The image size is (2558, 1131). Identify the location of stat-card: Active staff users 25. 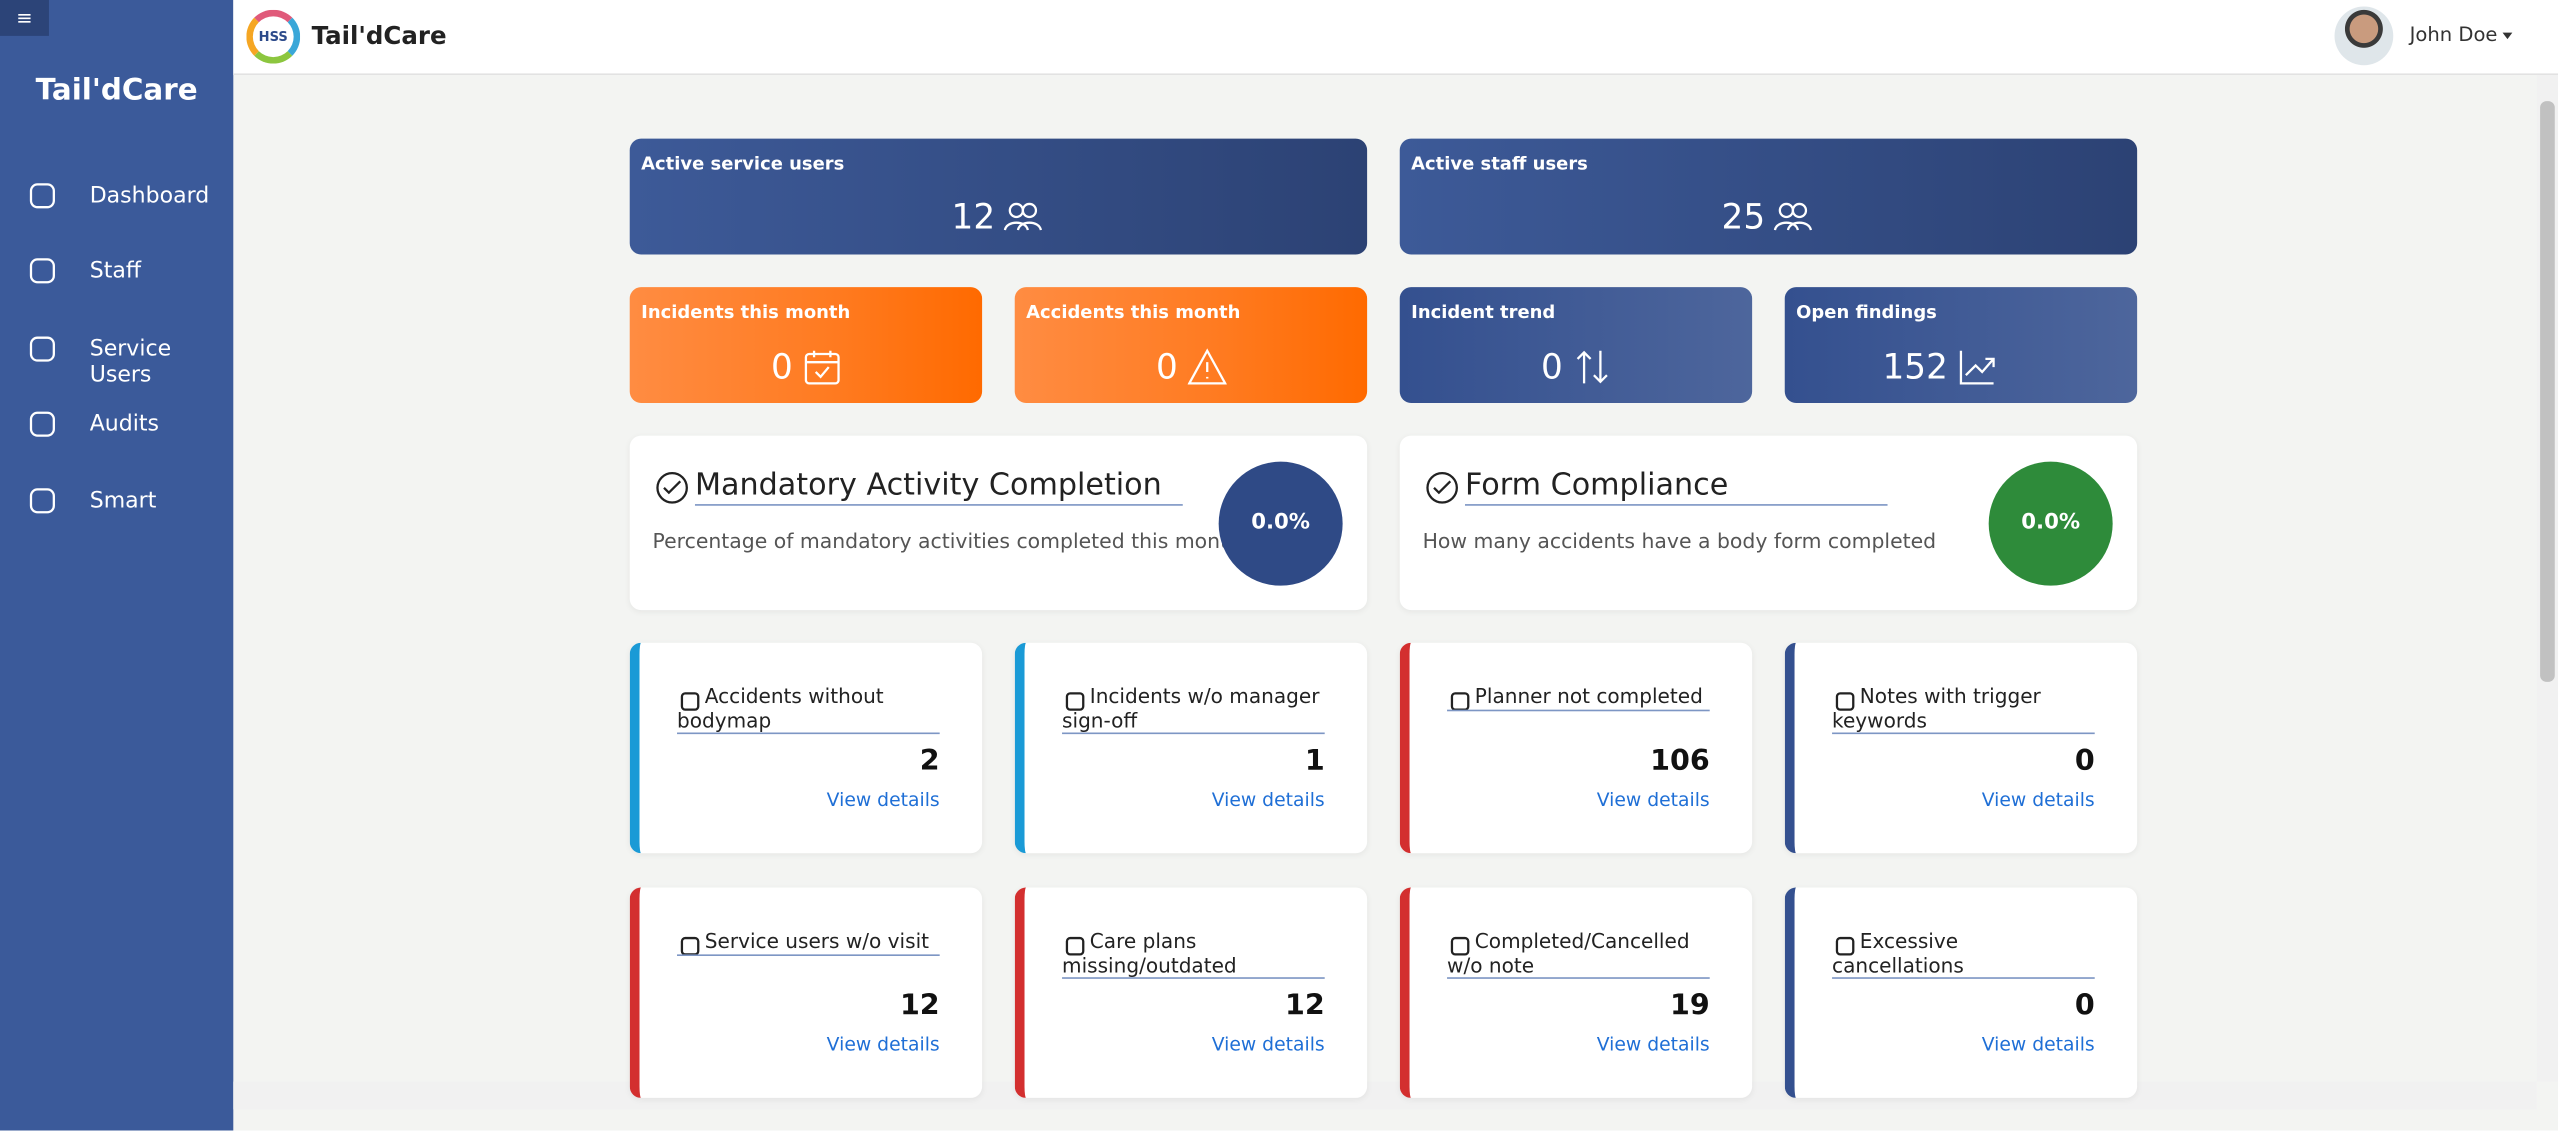
(1768, 196).